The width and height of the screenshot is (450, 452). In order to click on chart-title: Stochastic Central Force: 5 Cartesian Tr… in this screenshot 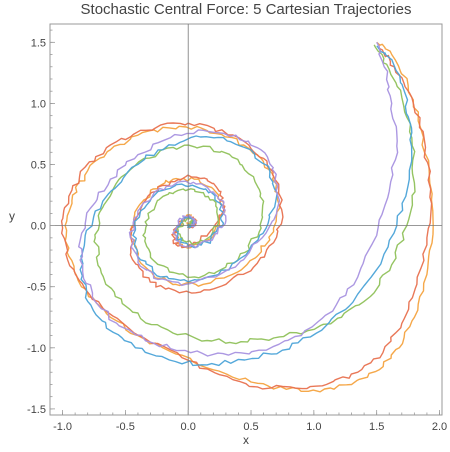, I will do `click(246, 9)`.